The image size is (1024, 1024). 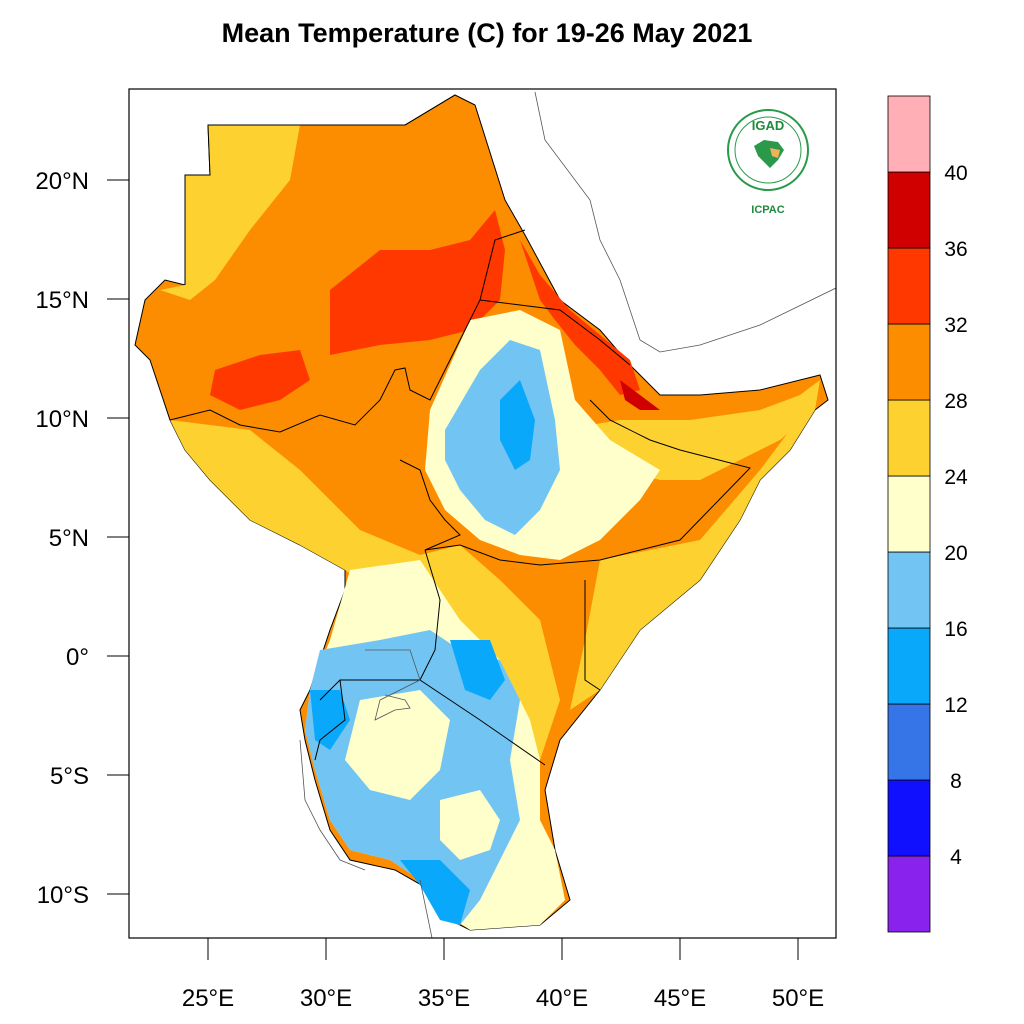 I want to click on lat-tick-label: 5°S, so click(x=69, y=776).